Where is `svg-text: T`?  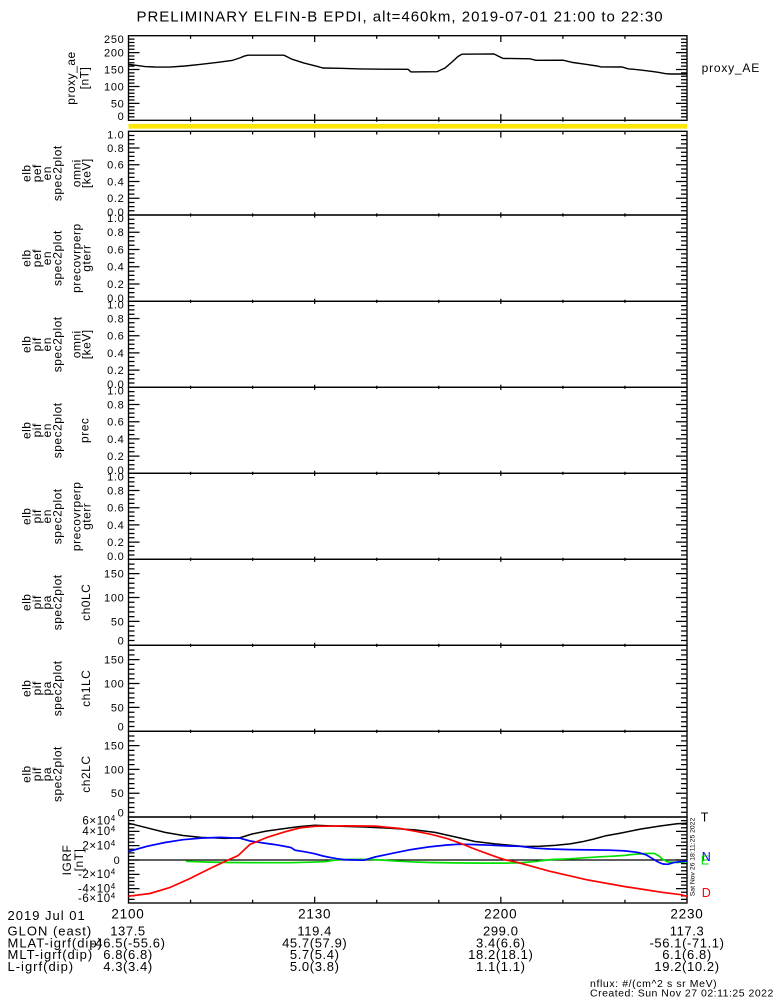 svg-text: T is located at coordinates (705, 818).